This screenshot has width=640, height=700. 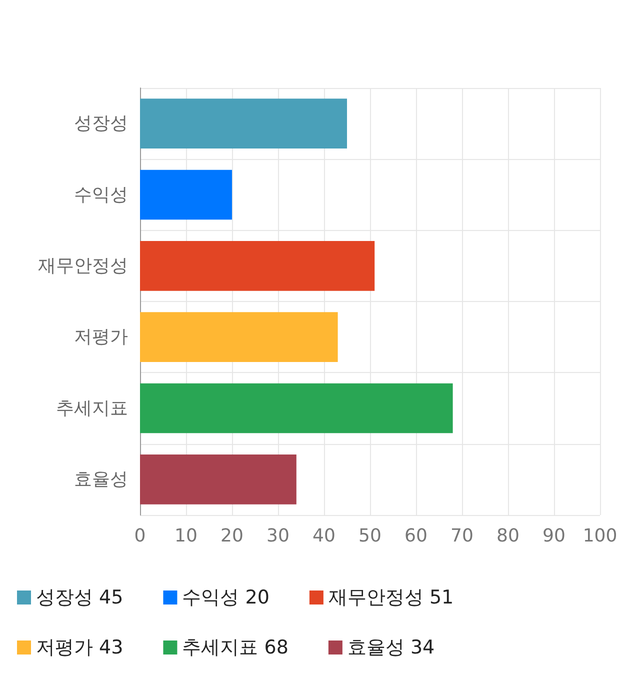 I want to click on y-tick-label: 재무안정성, so click(x=83, y=265).